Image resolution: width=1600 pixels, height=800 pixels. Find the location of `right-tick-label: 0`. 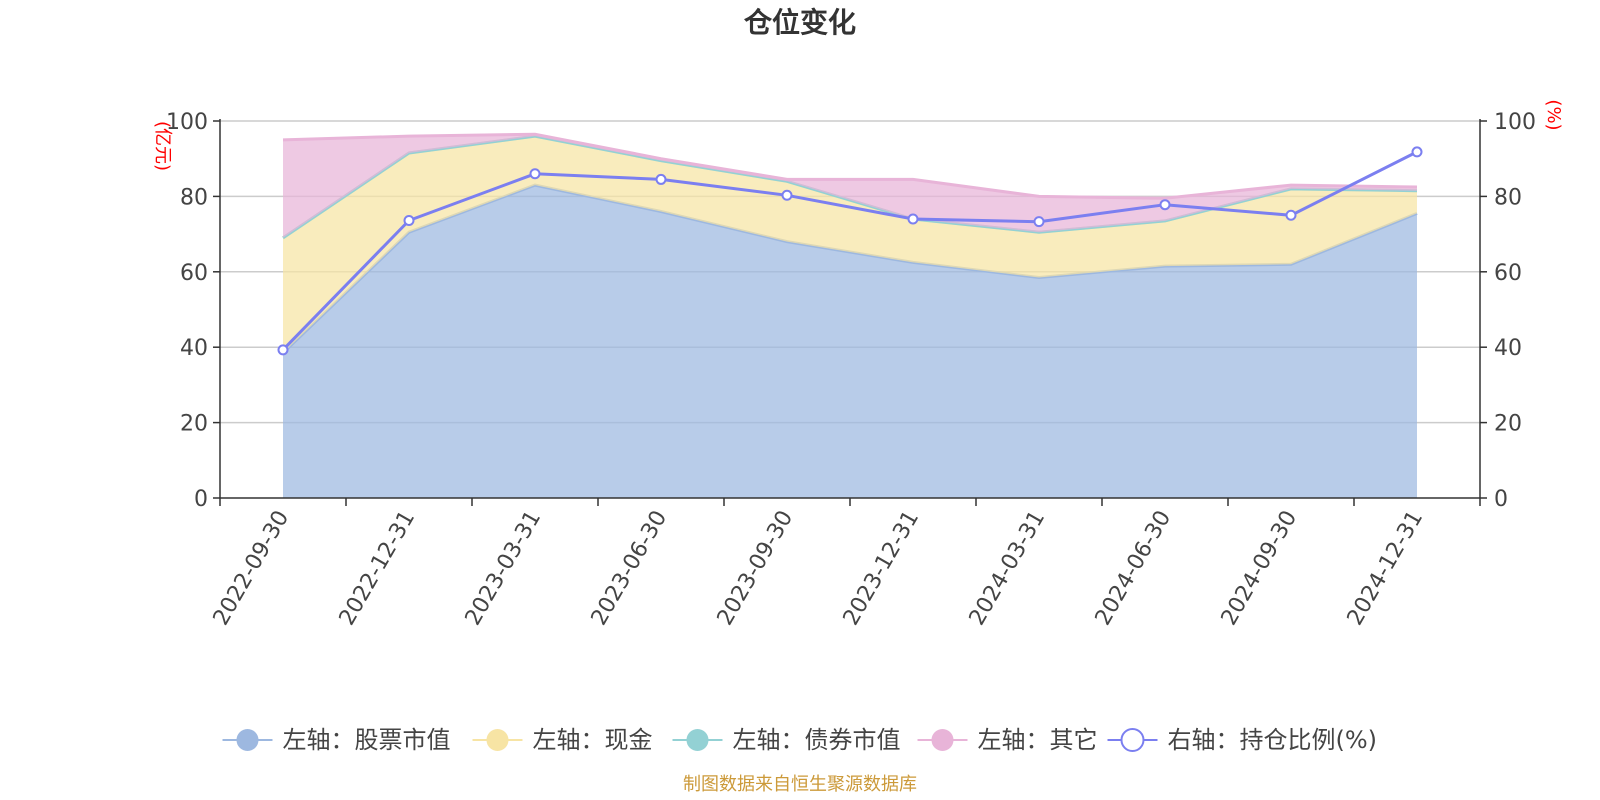

right-tick-label: 0 is located at coordinates (1501, 499).